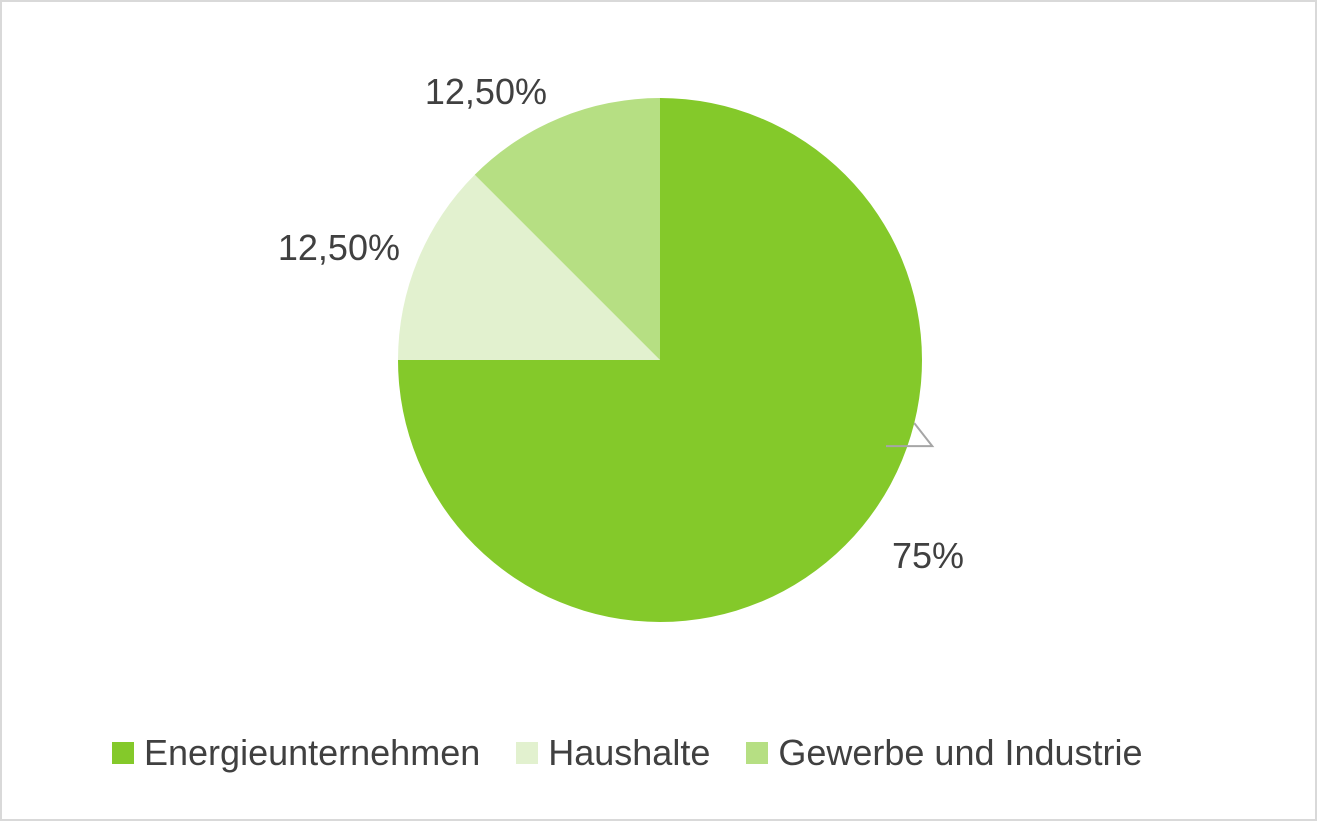 The height and width of the screenshot is (823, 1317). I want to click on legend-swatch-gewerbe-und-industrie, so click(757, 753).